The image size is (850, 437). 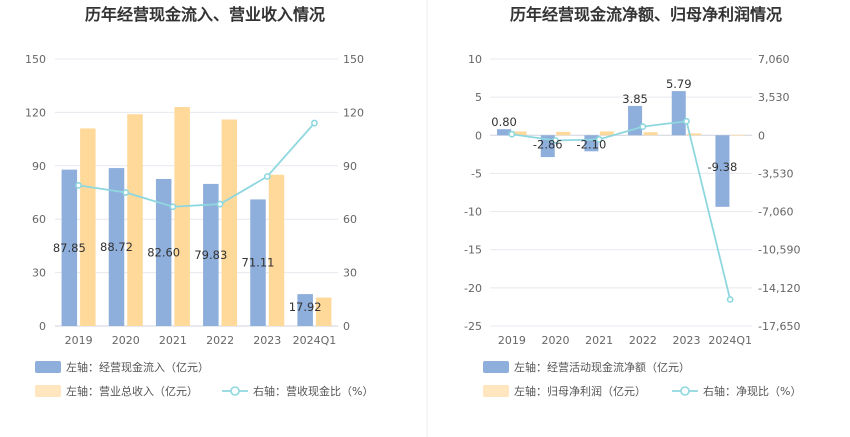 What do you see at coordinates (350, 219) in the screenshot?
I see `y-tick-right: 60` at bounding box center [350, 219].